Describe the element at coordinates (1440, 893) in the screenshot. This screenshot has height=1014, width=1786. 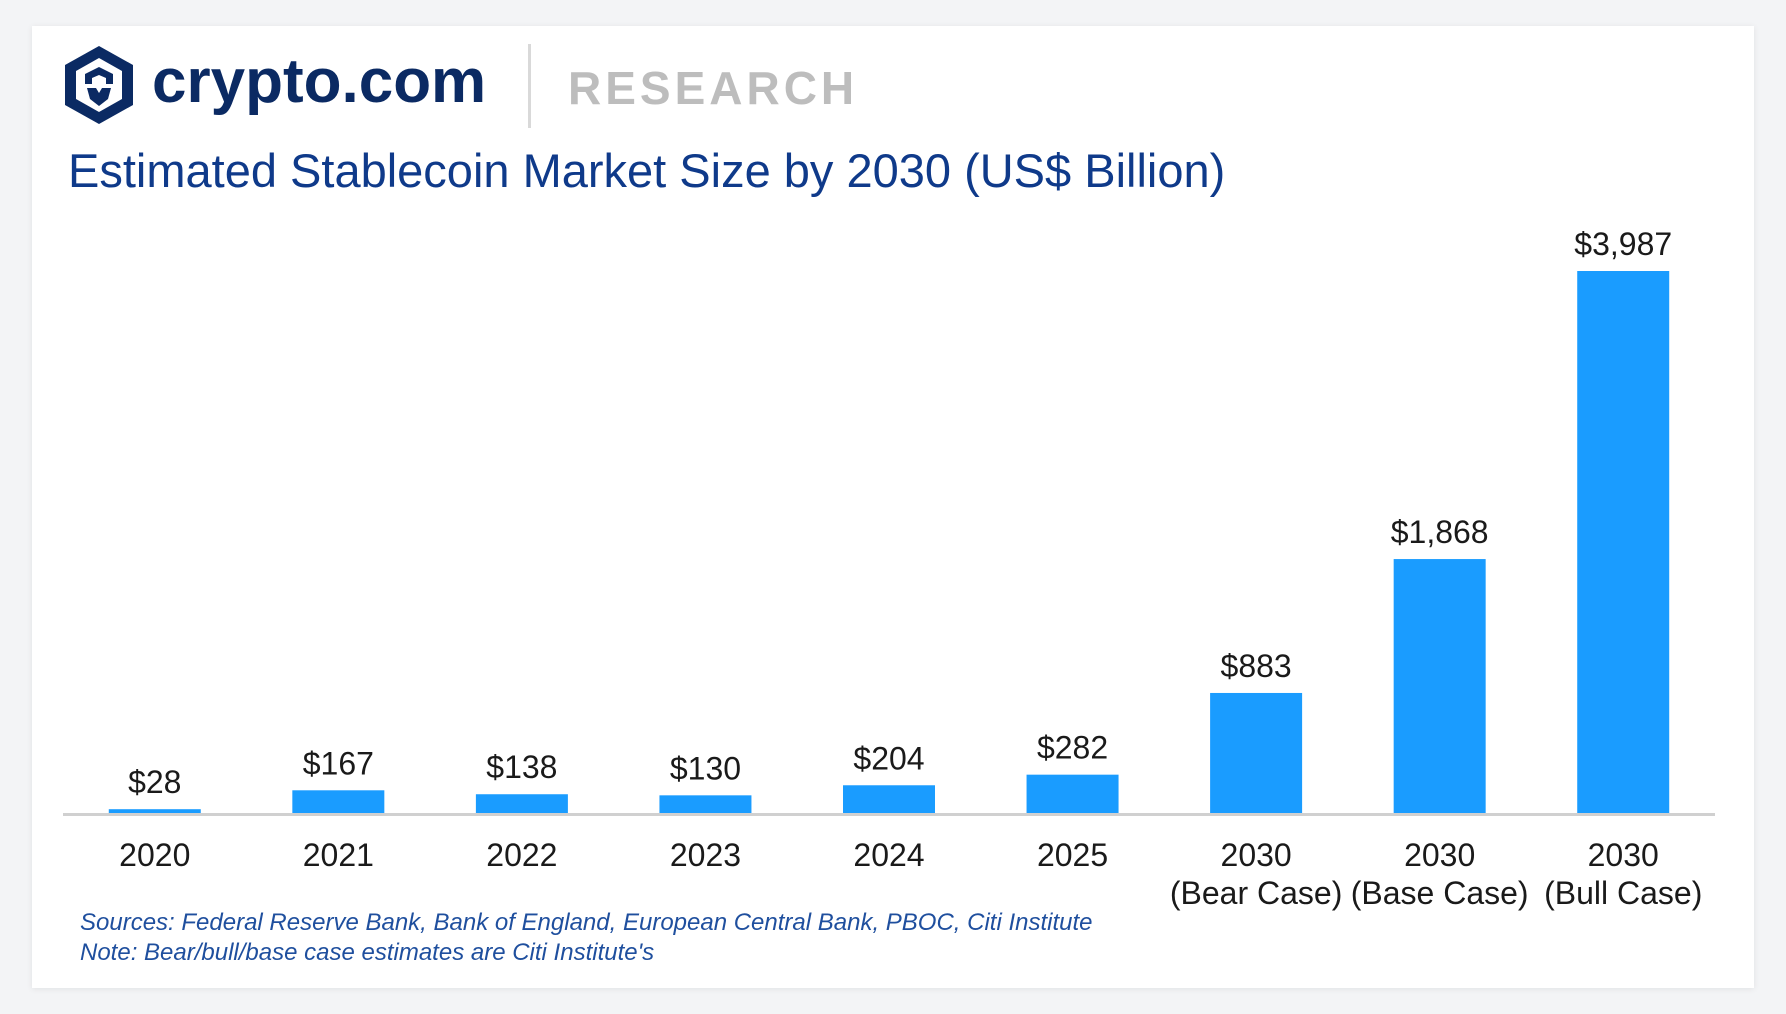
I see `x-tick-label-7-1: (Base Case)` at that location.